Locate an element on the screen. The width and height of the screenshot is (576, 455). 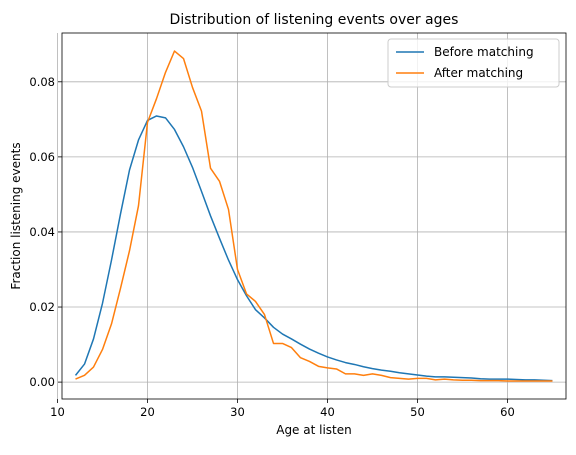
legend: Before matching After matching is located at coordinates (473, 63).